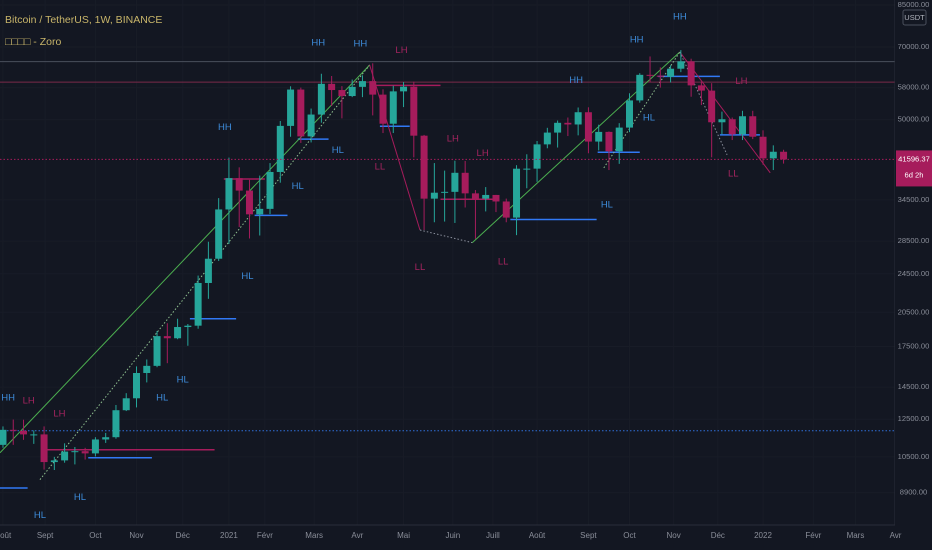 Image resolution: width=932 pixels, height=550 pixels. Describe the element at coordinates (914, 119) in the screenshot. I see `y-tick-label: 50000.00` at that location.